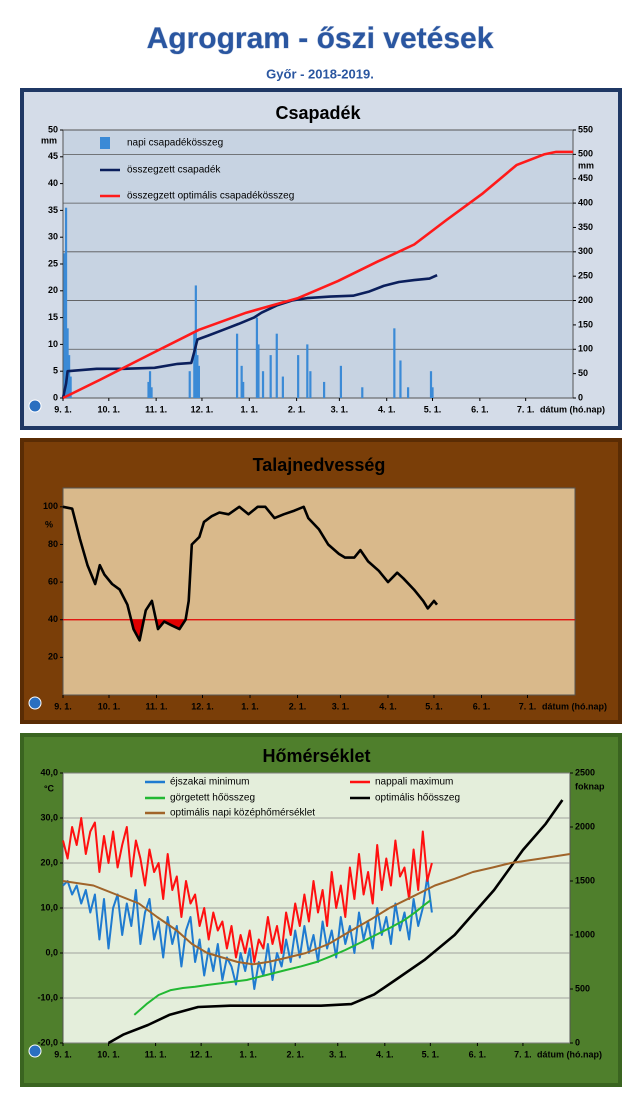 The image size is (640, 1095). What do you see at coordinates (209, 782) in the screenshot?
I see `legend-label: éjszakai minimum` at bounding box center [209, 782].